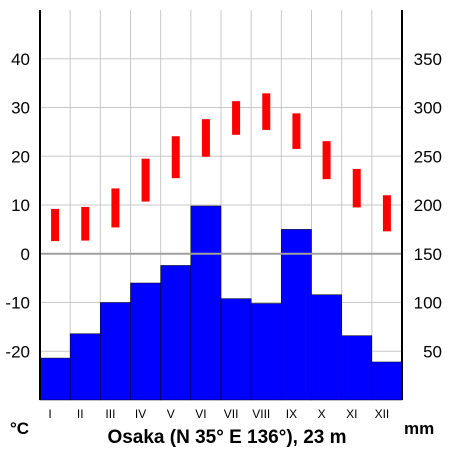  What do you see at coordinates (261, 414) in the screenshot?
I see `month-label: VIII` at bounding box center [261, 414].